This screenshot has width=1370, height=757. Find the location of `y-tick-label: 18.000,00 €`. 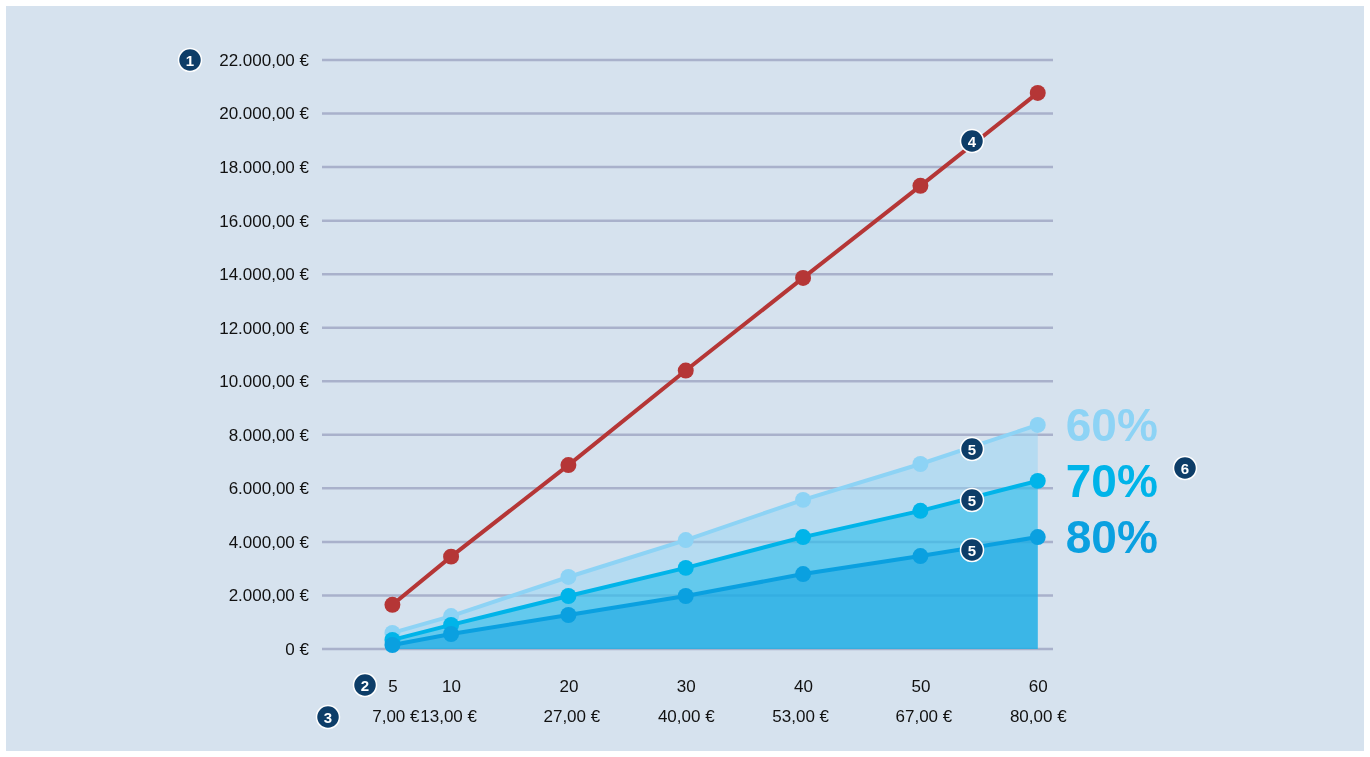

y-tick-label: 18.000,00 € is located at coordinates (264, 168).